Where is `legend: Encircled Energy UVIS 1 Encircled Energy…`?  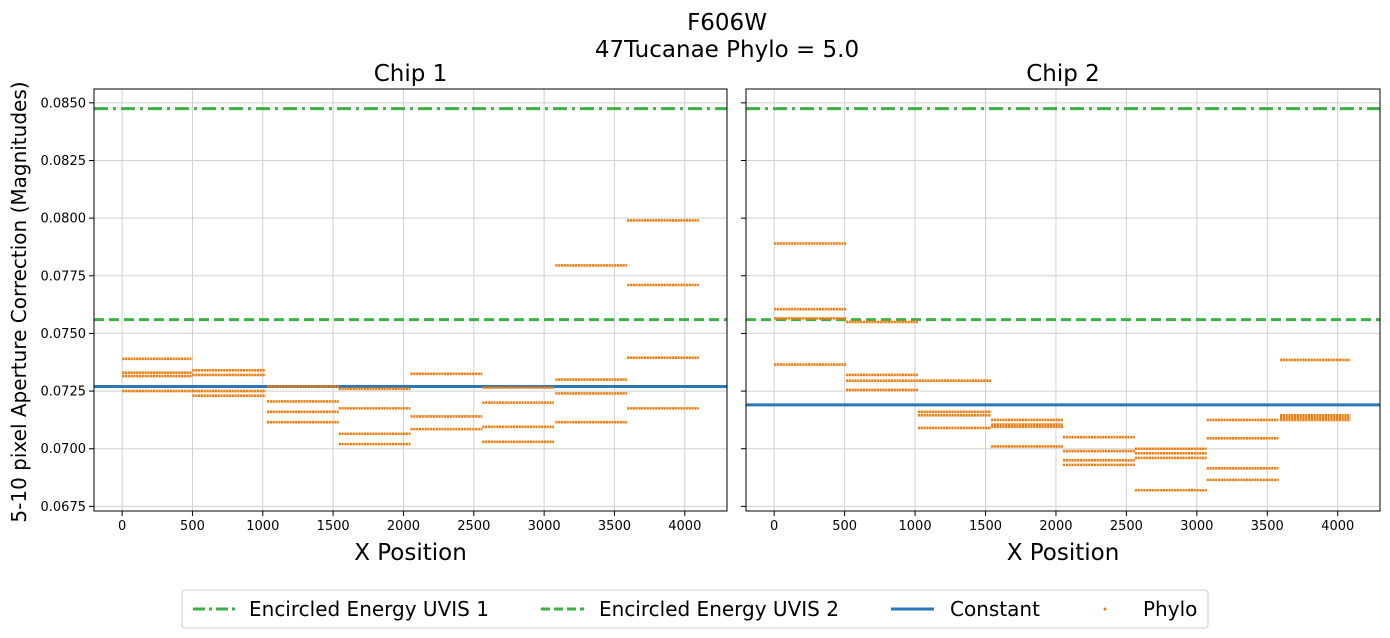
legend: Encircled Energy UVIS 1 Encircled Energy… is located at coordinates (695, 609).